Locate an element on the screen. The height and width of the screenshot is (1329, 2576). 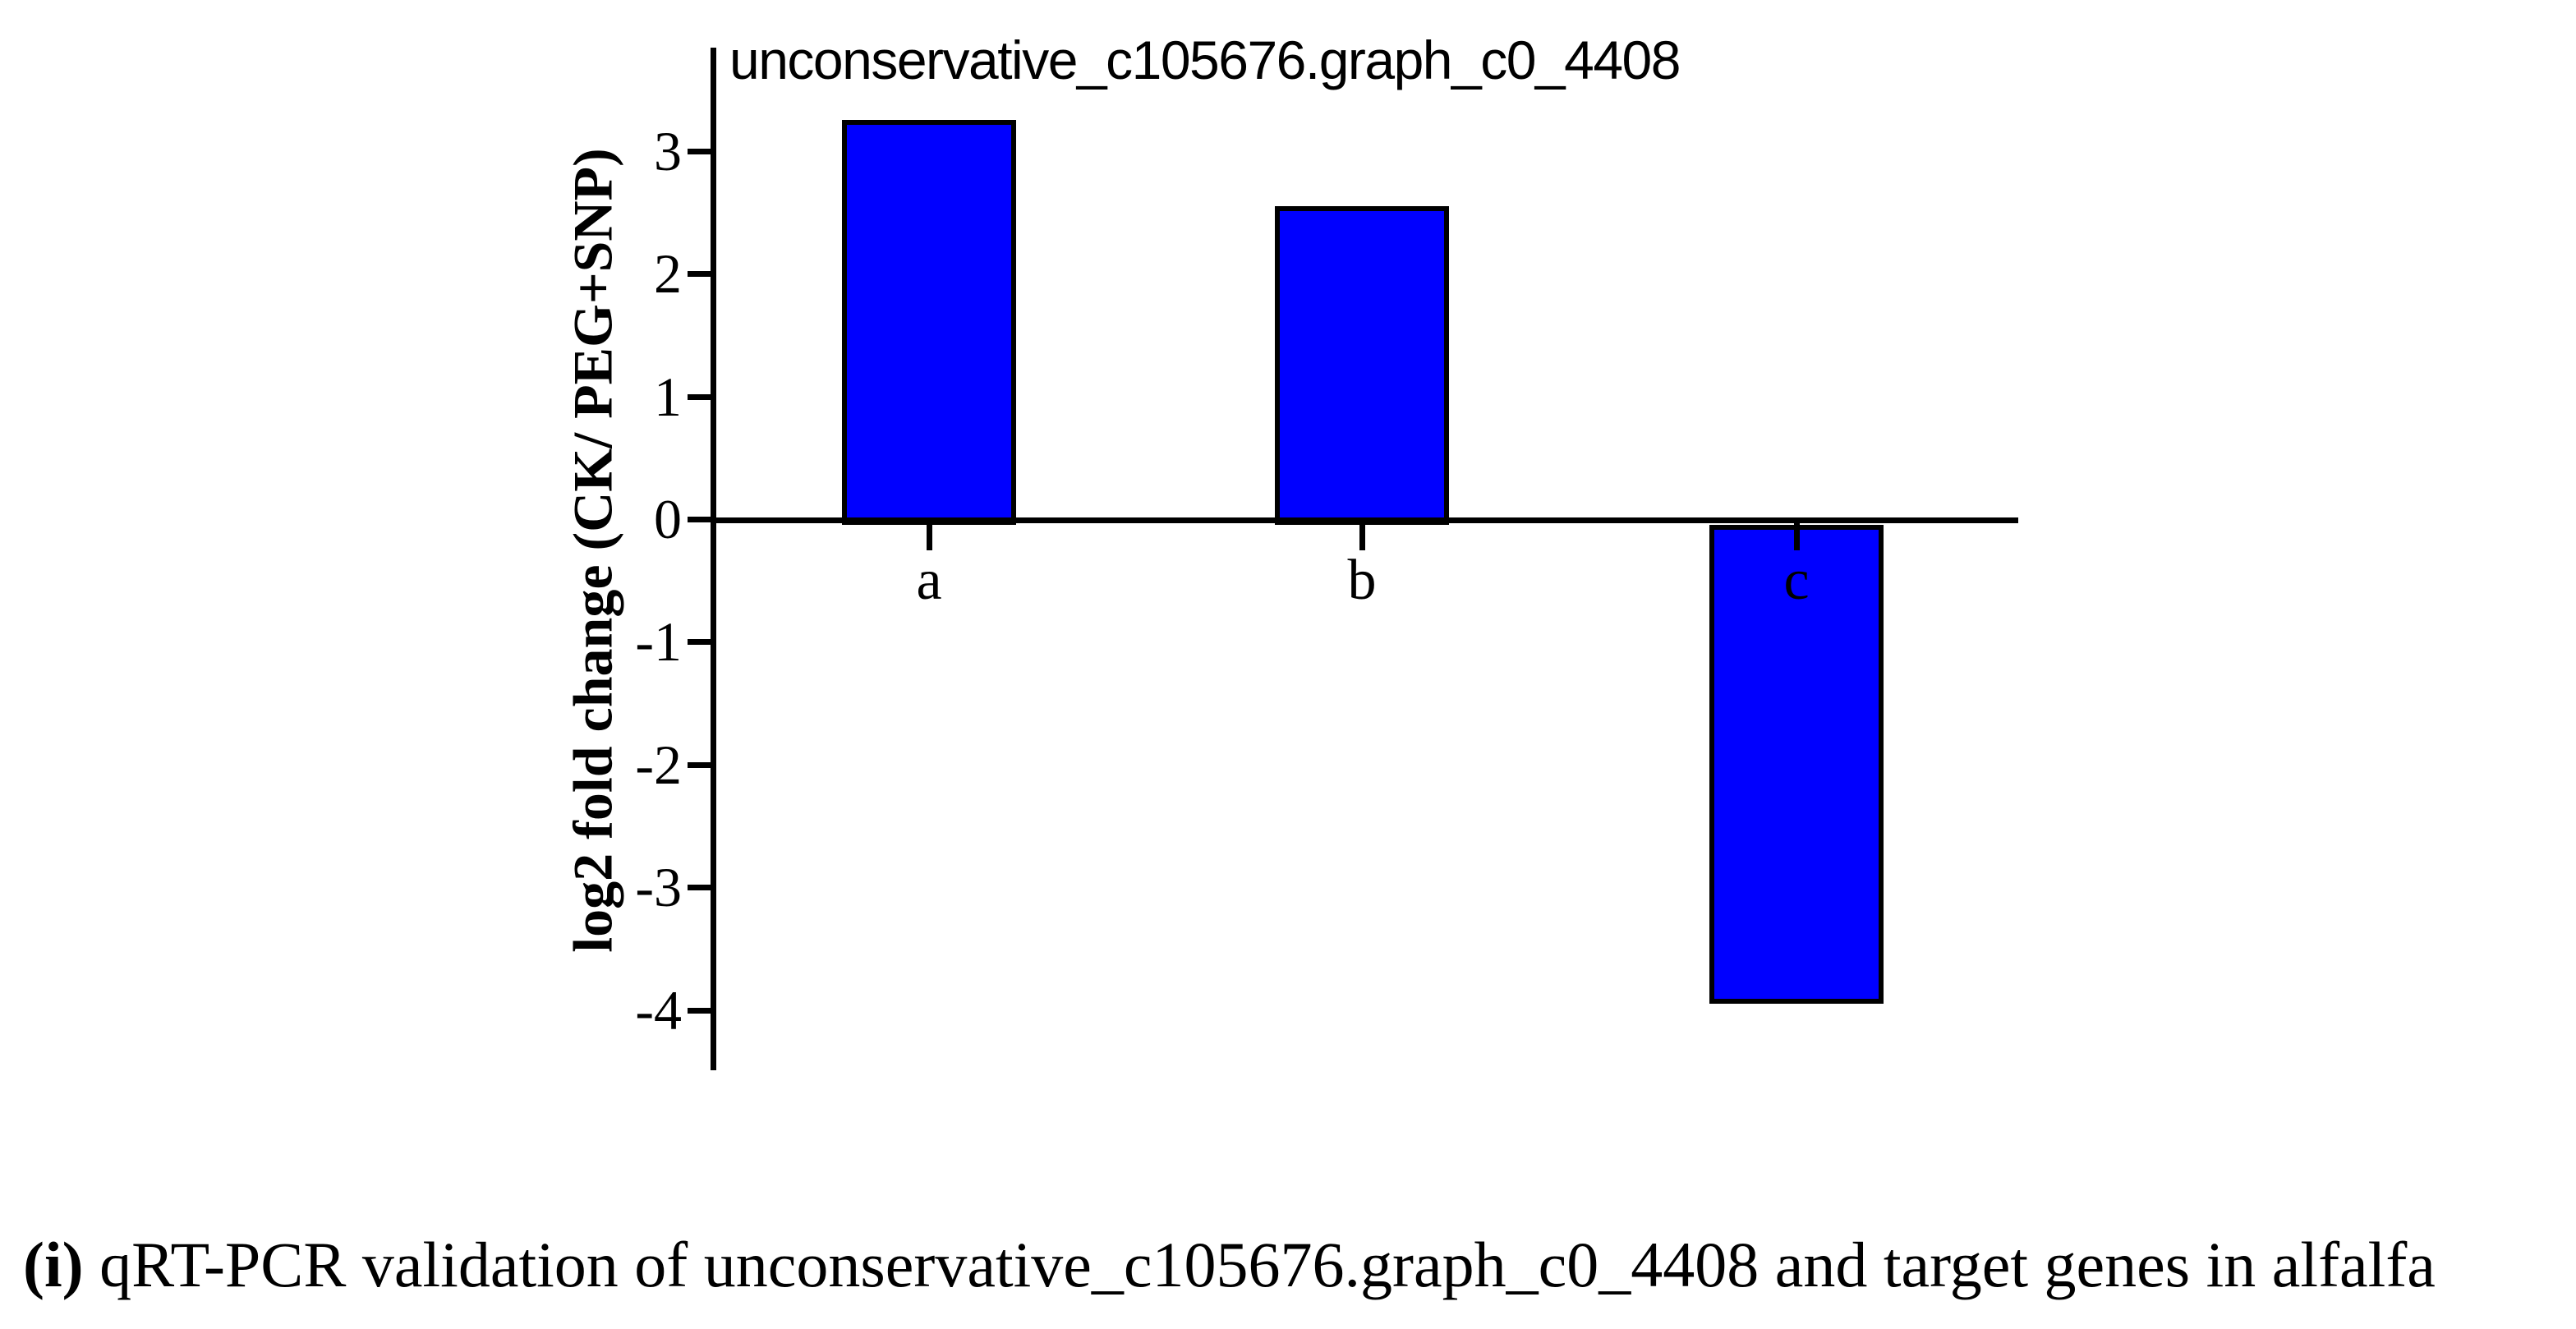
y-axis-tick-label-3: 3 is located at coordinates (668, 151).